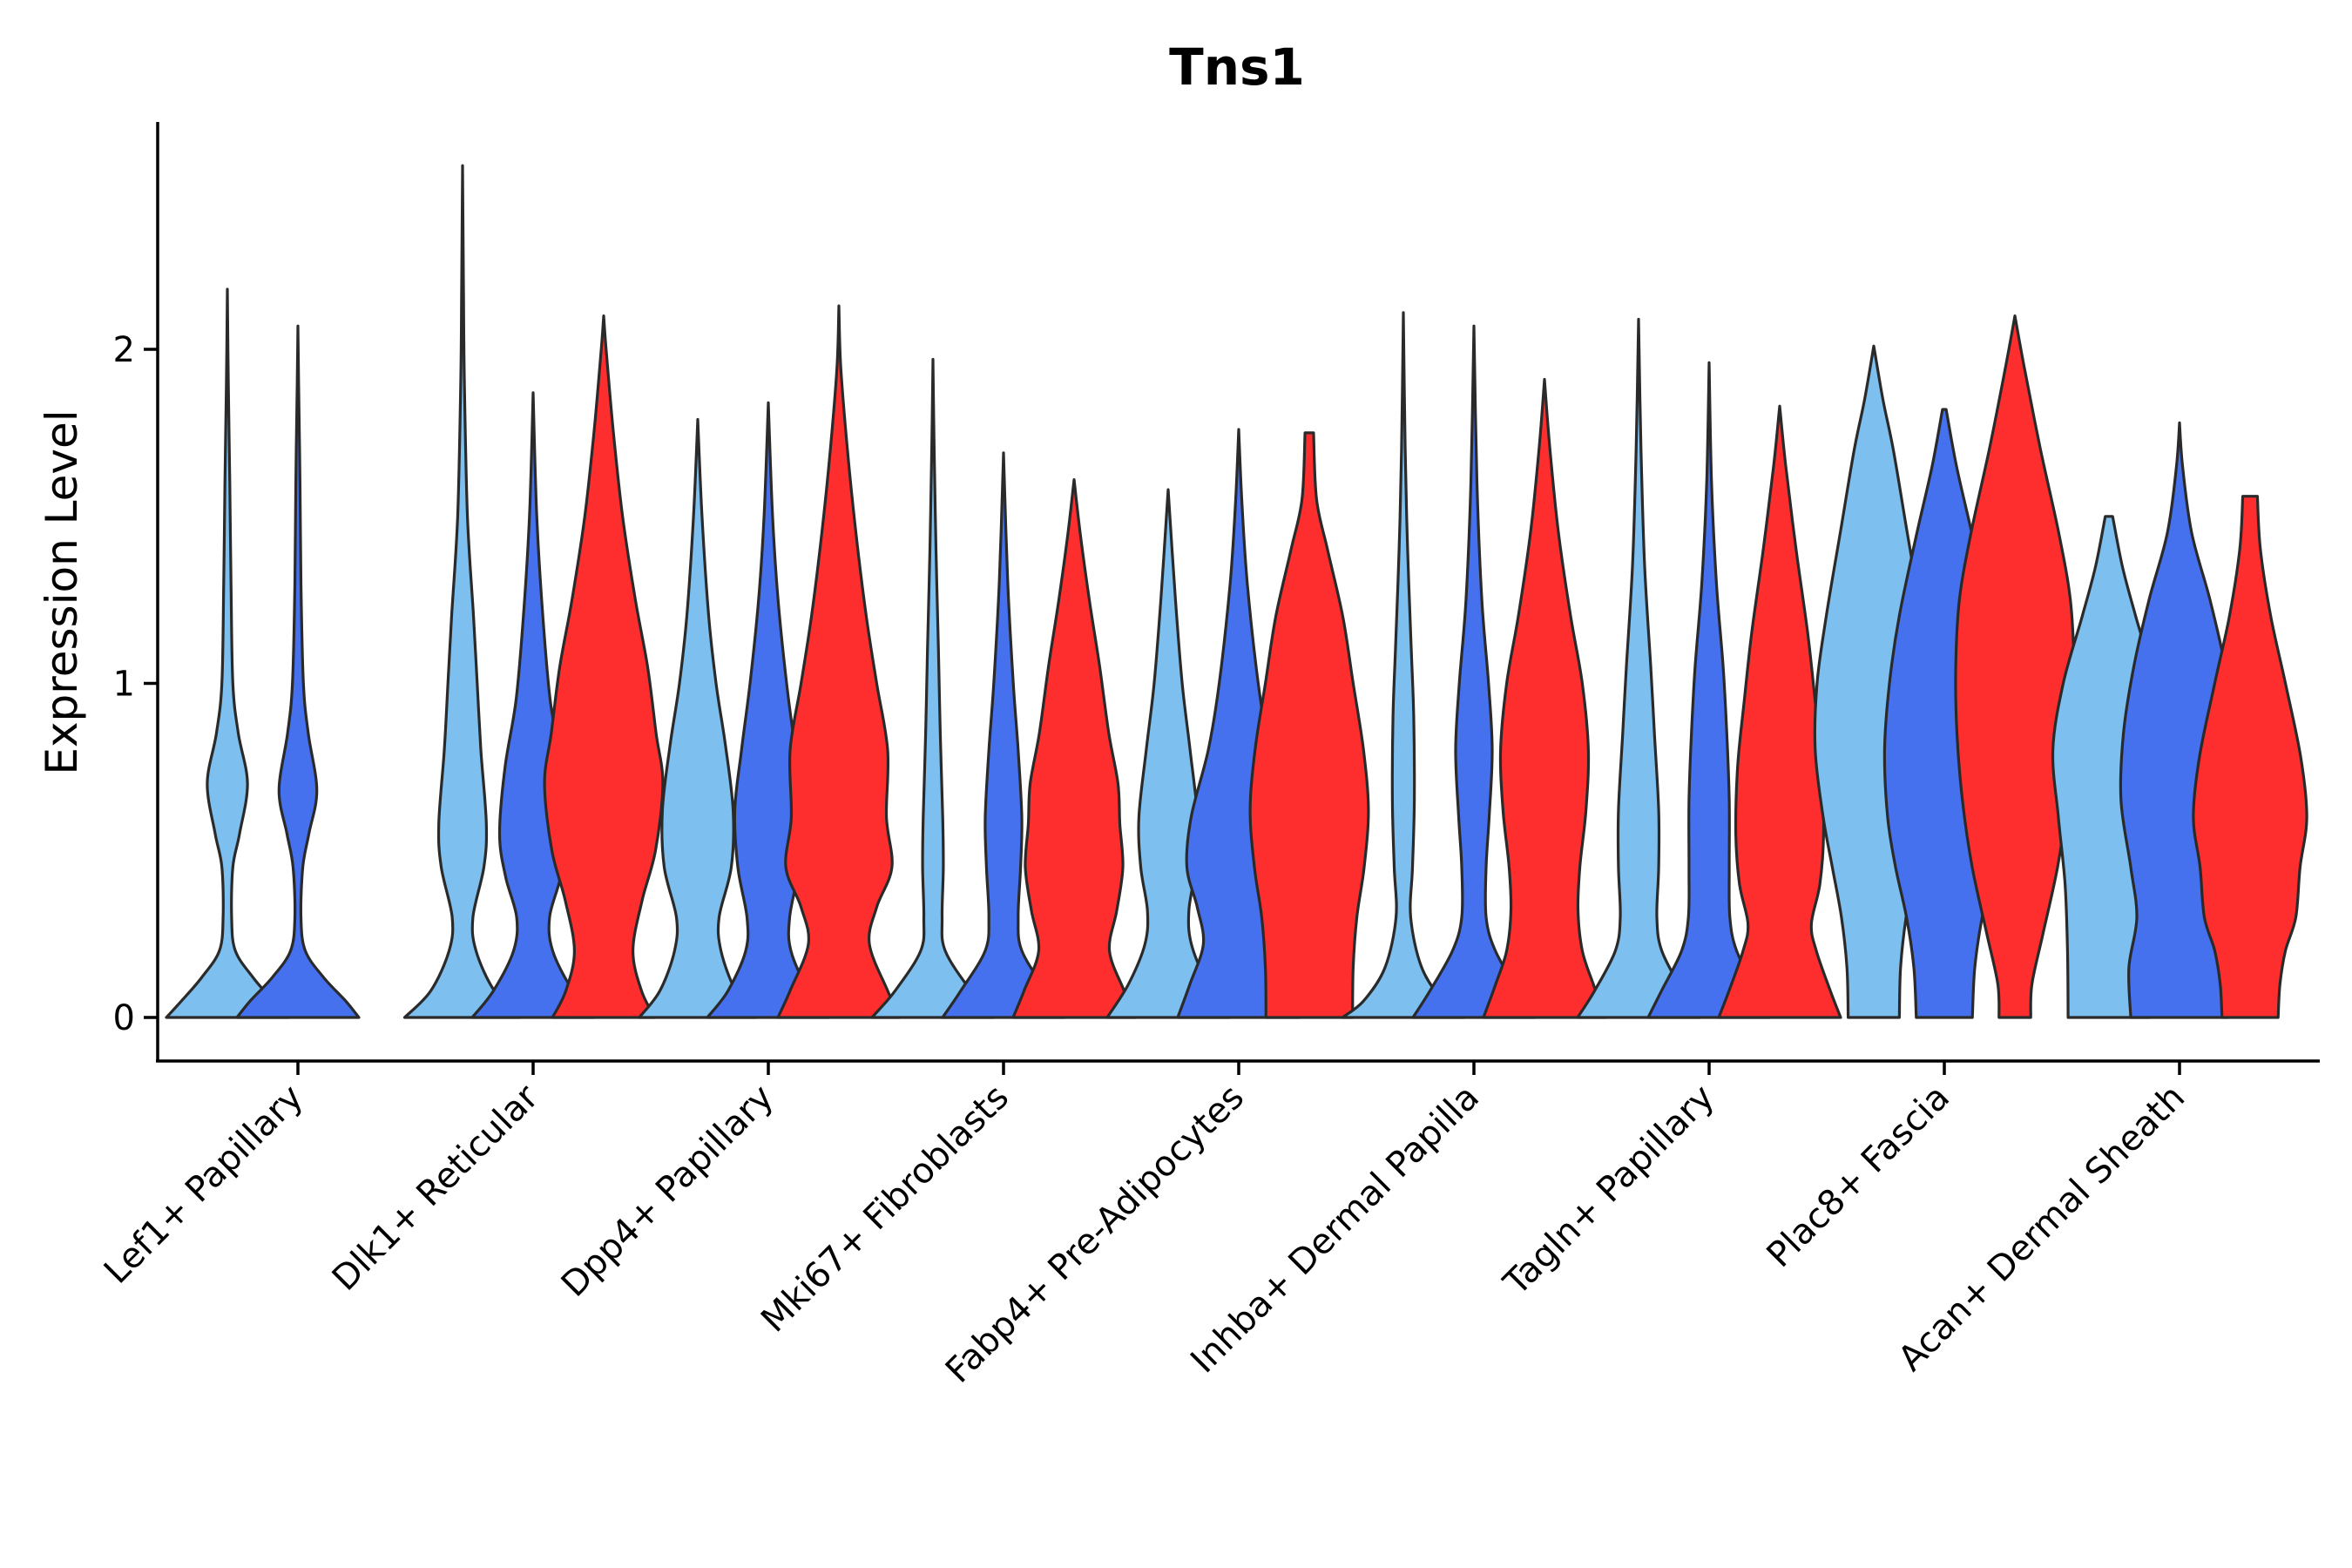 The width and height of the screenshot is (2352, 1568). I want to click on x-tick-label: Mki67+ Fibroblasts, so click(885, 1209).